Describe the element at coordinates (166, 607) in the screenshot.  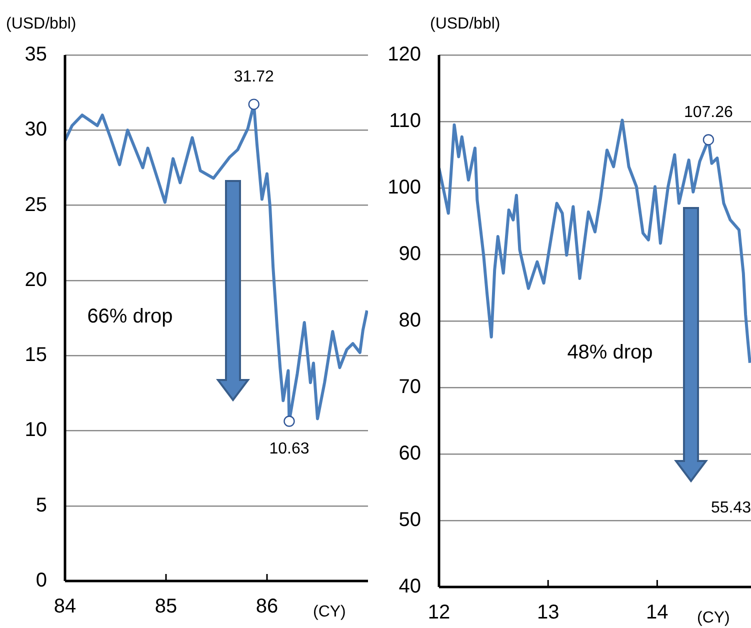
I see `x-tick-label: 85` at that location.